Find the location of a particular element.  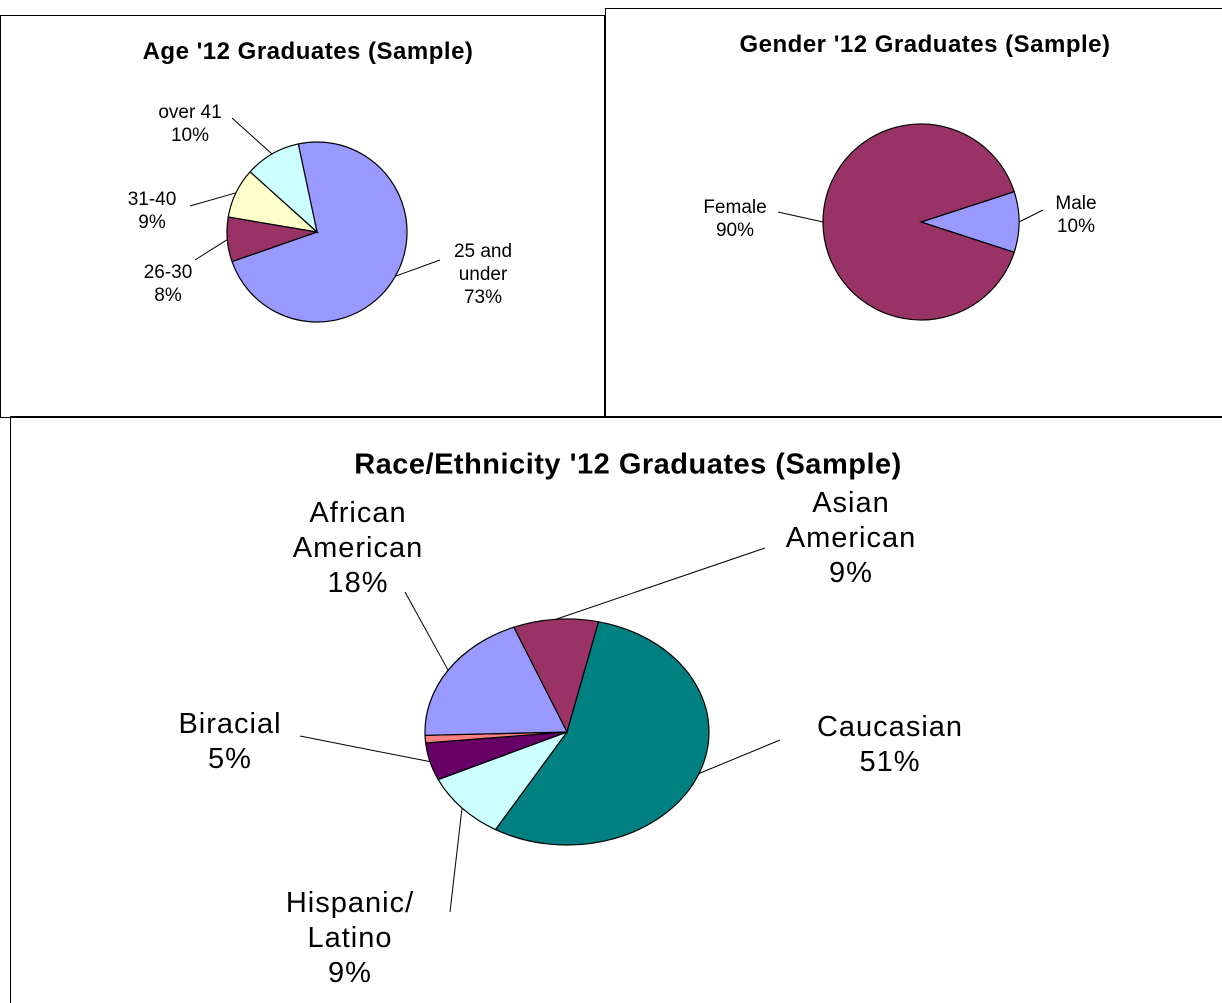

slice-label: Asian American 9% is located at coordinates (851, 538).